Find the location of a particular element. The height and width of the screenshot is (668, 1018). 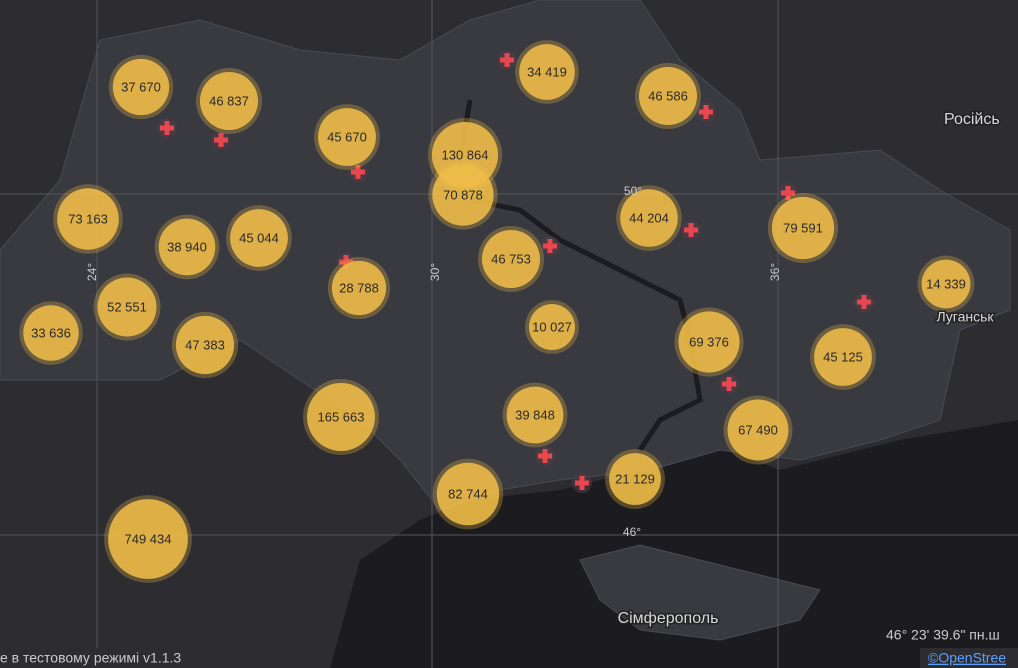

cluster-label: 749 434 is located at coordinates (148, 538).